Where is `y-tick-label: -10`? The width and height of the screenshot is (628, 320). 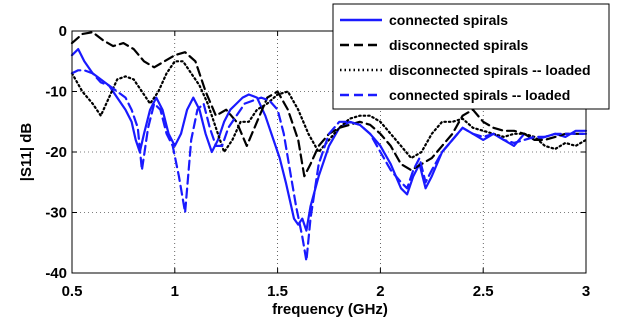
y-tick-label: -10 is located at coordinates (56, 92).